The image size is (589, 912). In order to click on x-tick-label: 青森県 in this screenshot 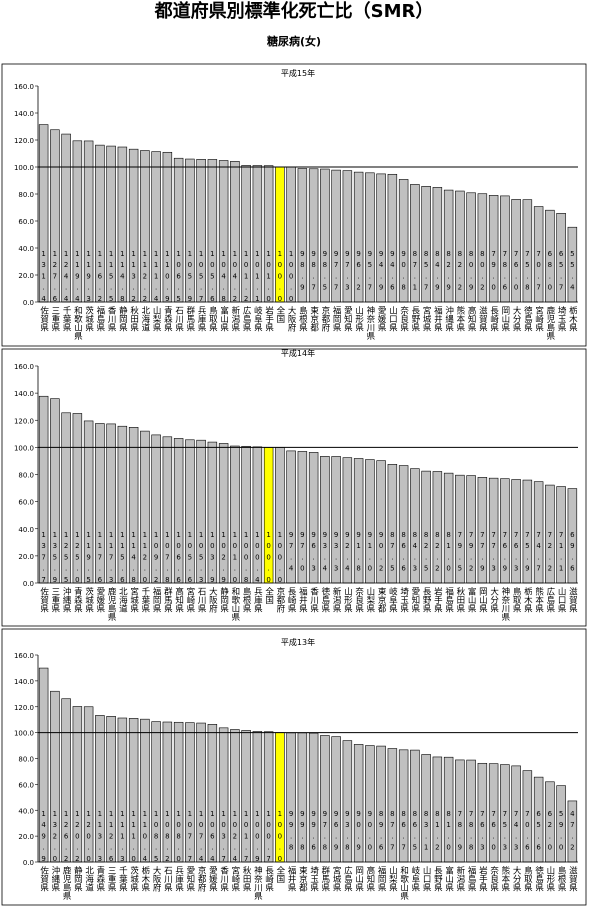, I will do `click(100, 878)`.